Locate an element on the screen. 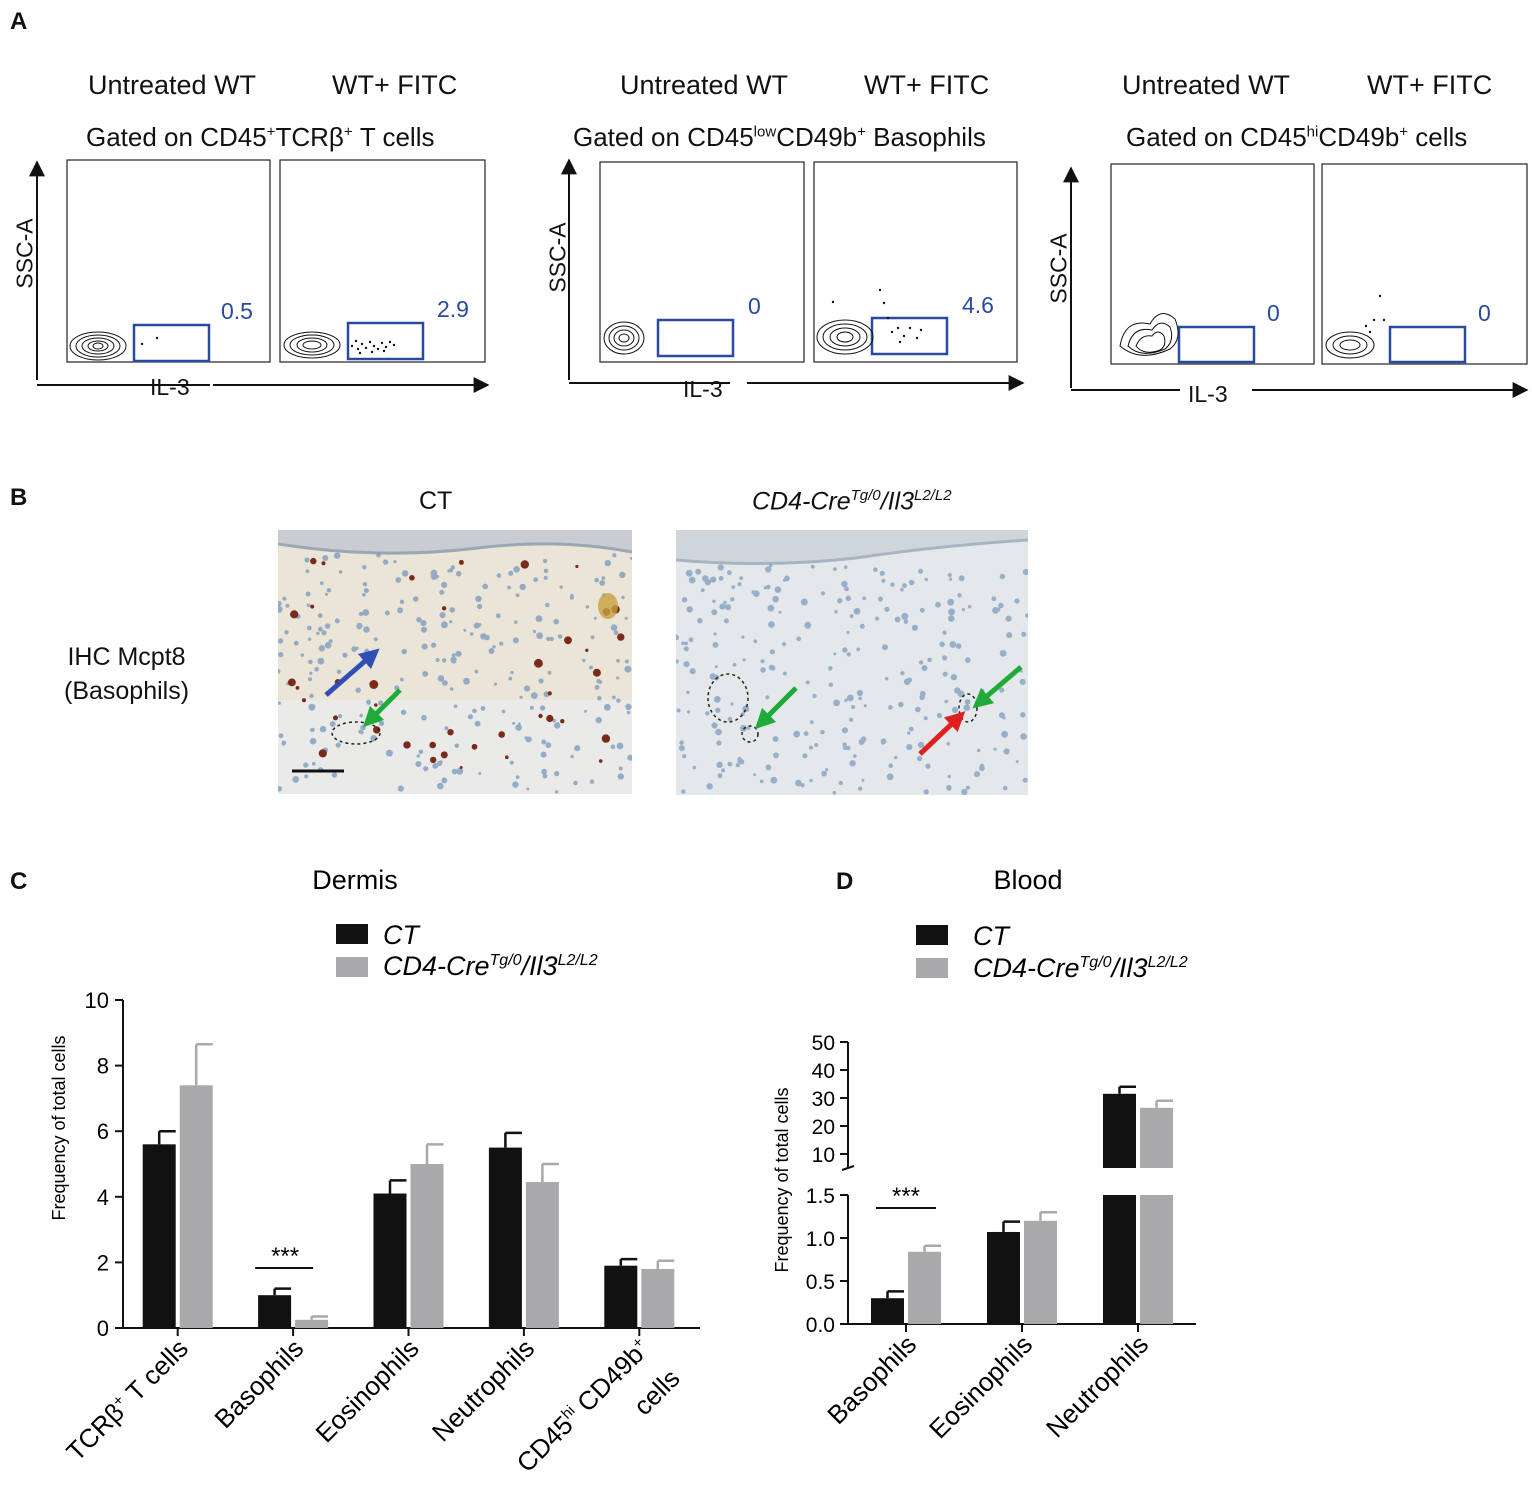 The height and width of the screenshot is (1488, 1532). dermis-significance-stars: *** is located at coordinates (285, 1256).